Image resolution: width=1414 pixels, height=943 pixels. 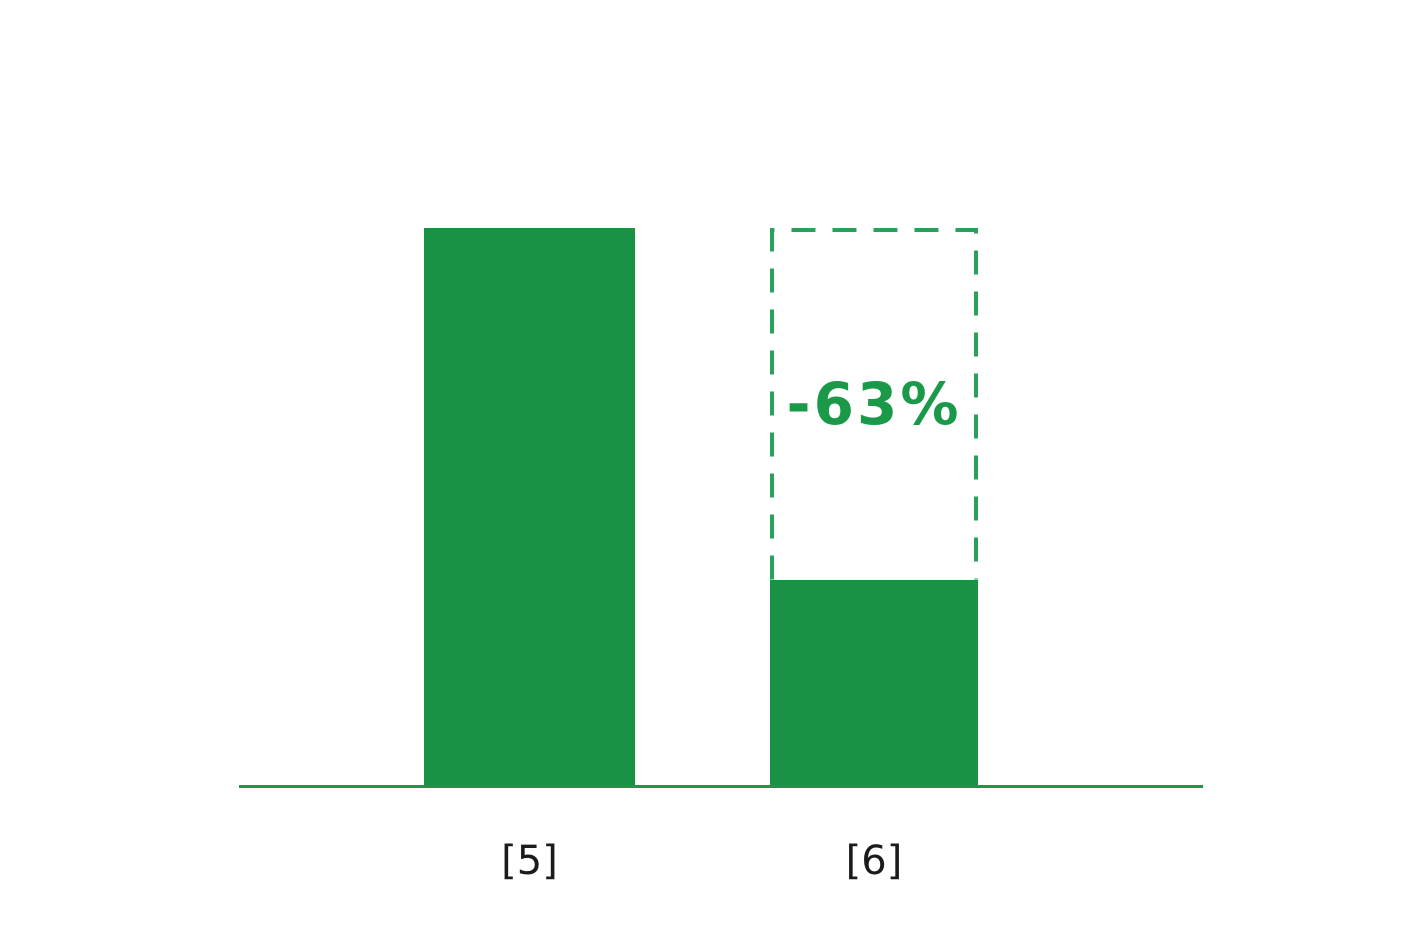 I want to click on reference-outline-dashed: -63%, so click(x=874, y=404).